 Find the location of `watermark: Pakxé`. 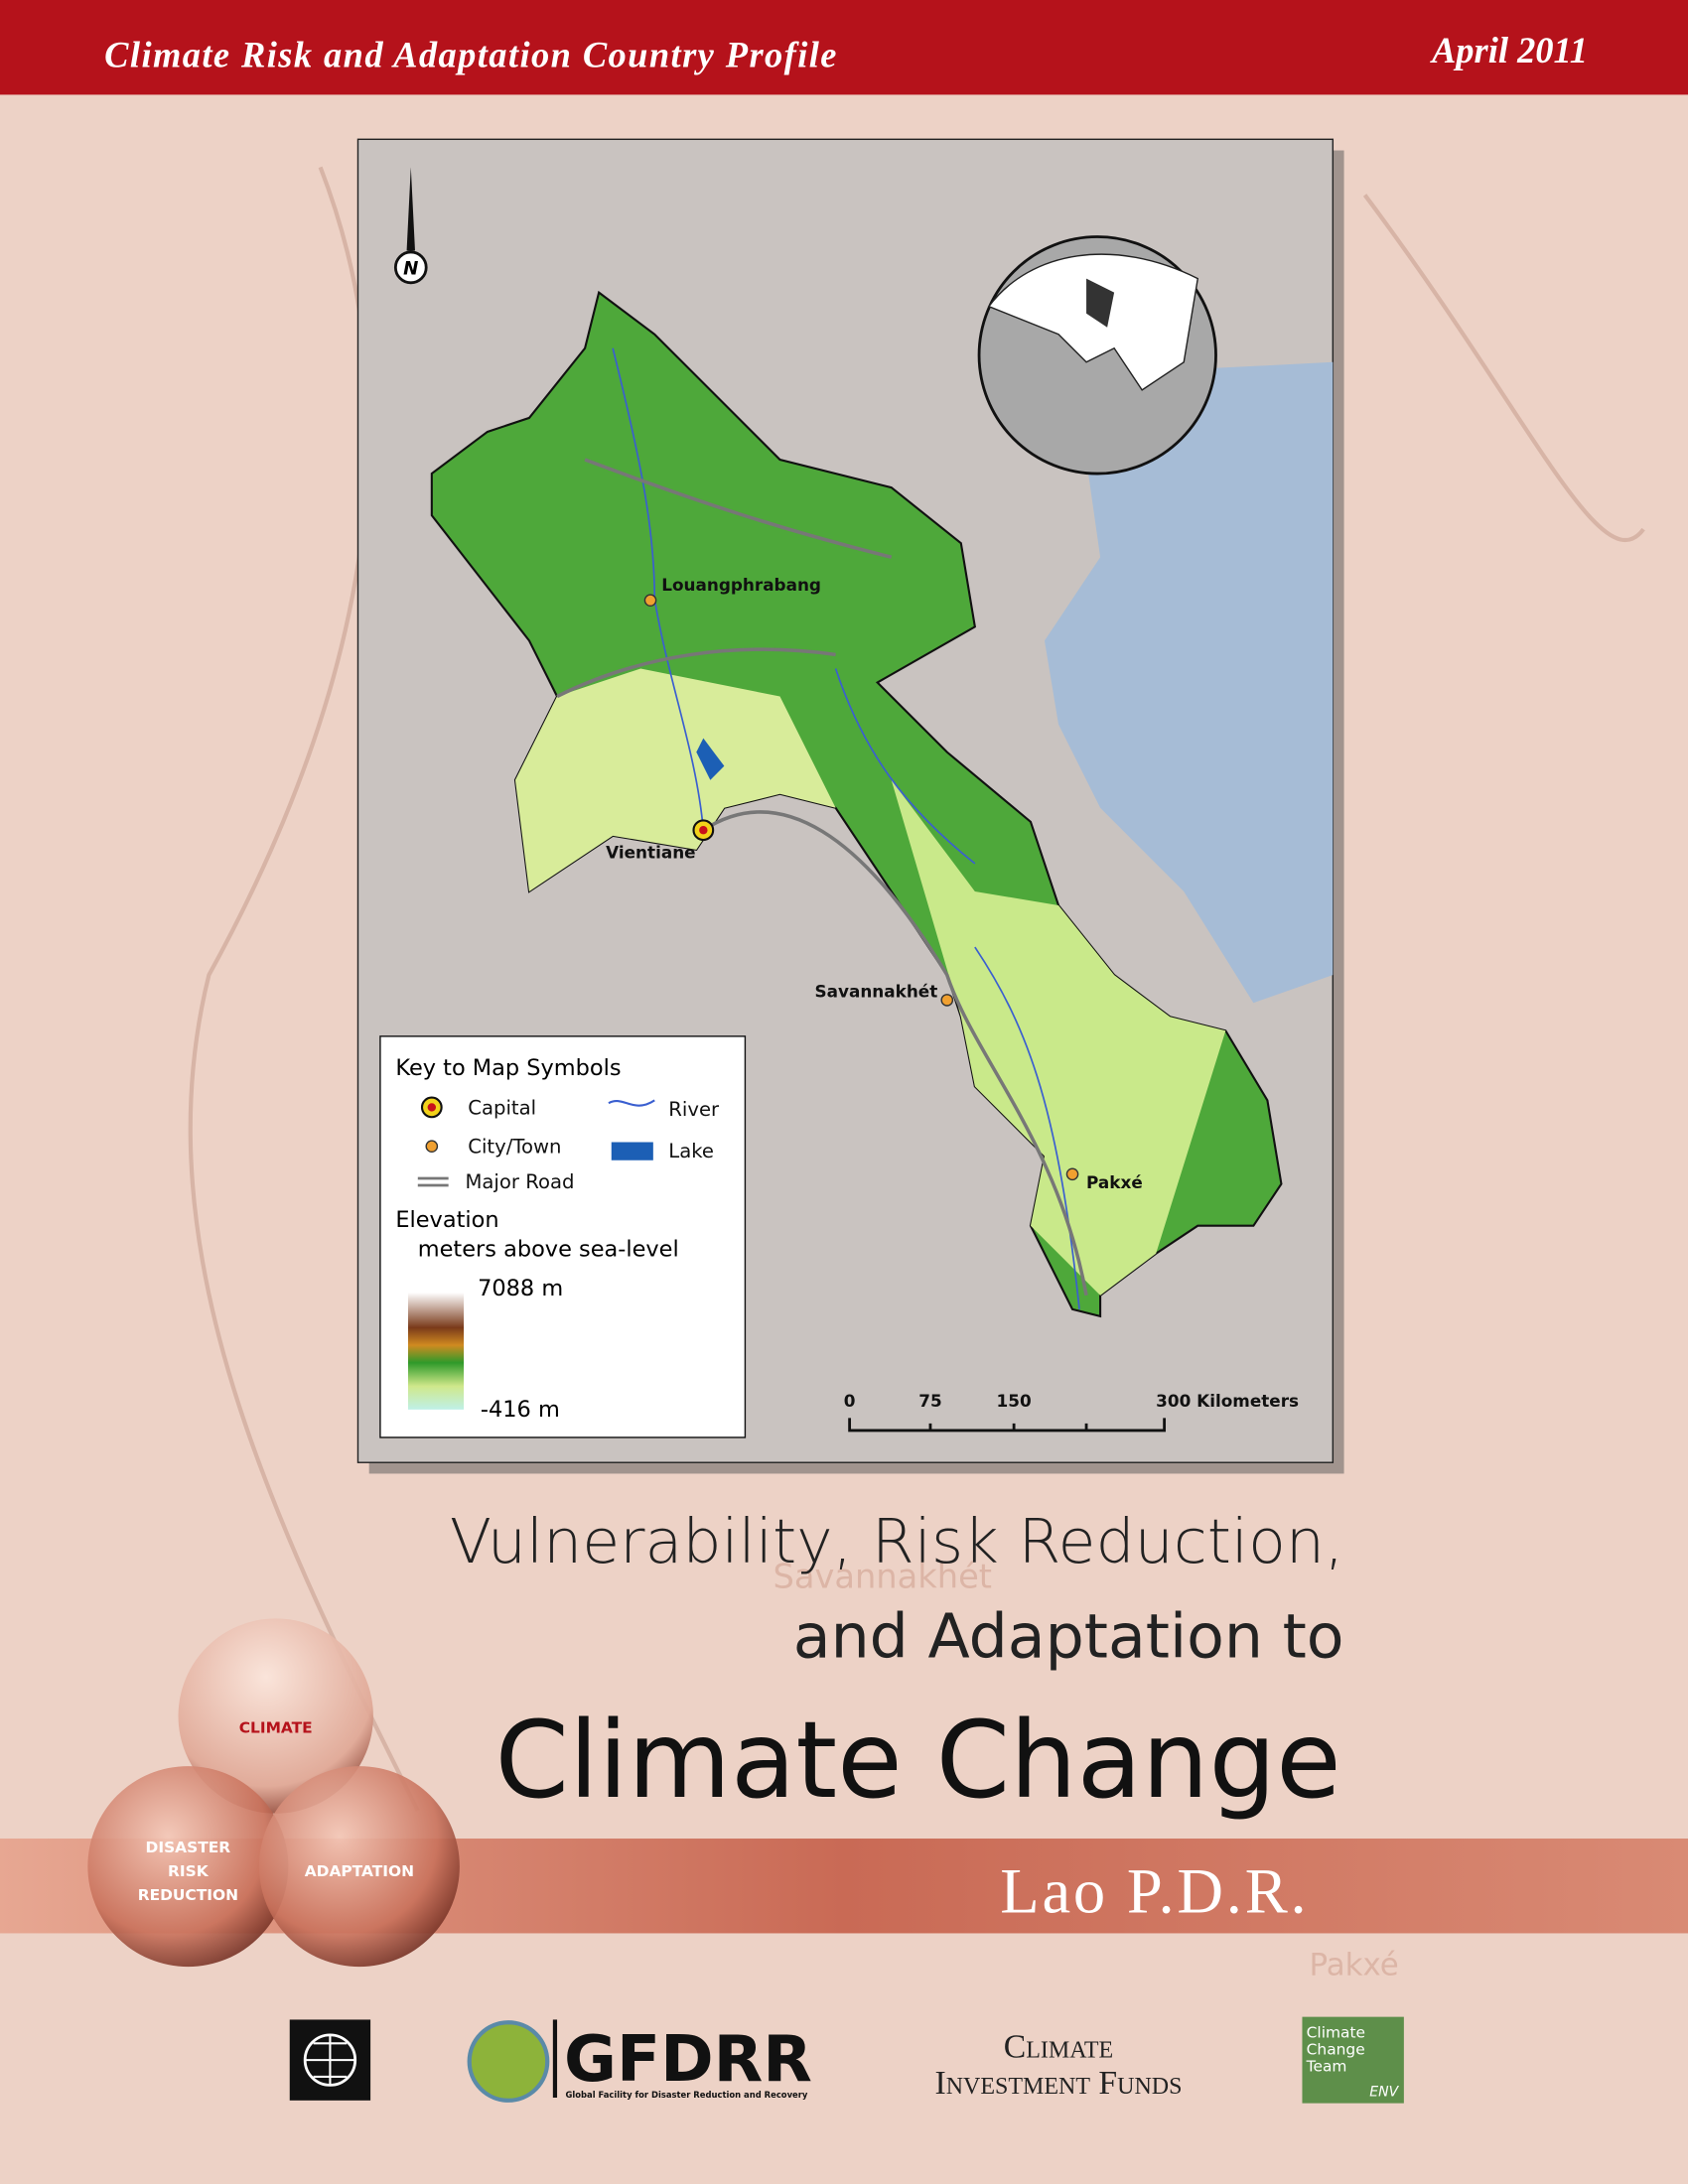

watermark: Pakxé is located at coordinates (1353, 1965).